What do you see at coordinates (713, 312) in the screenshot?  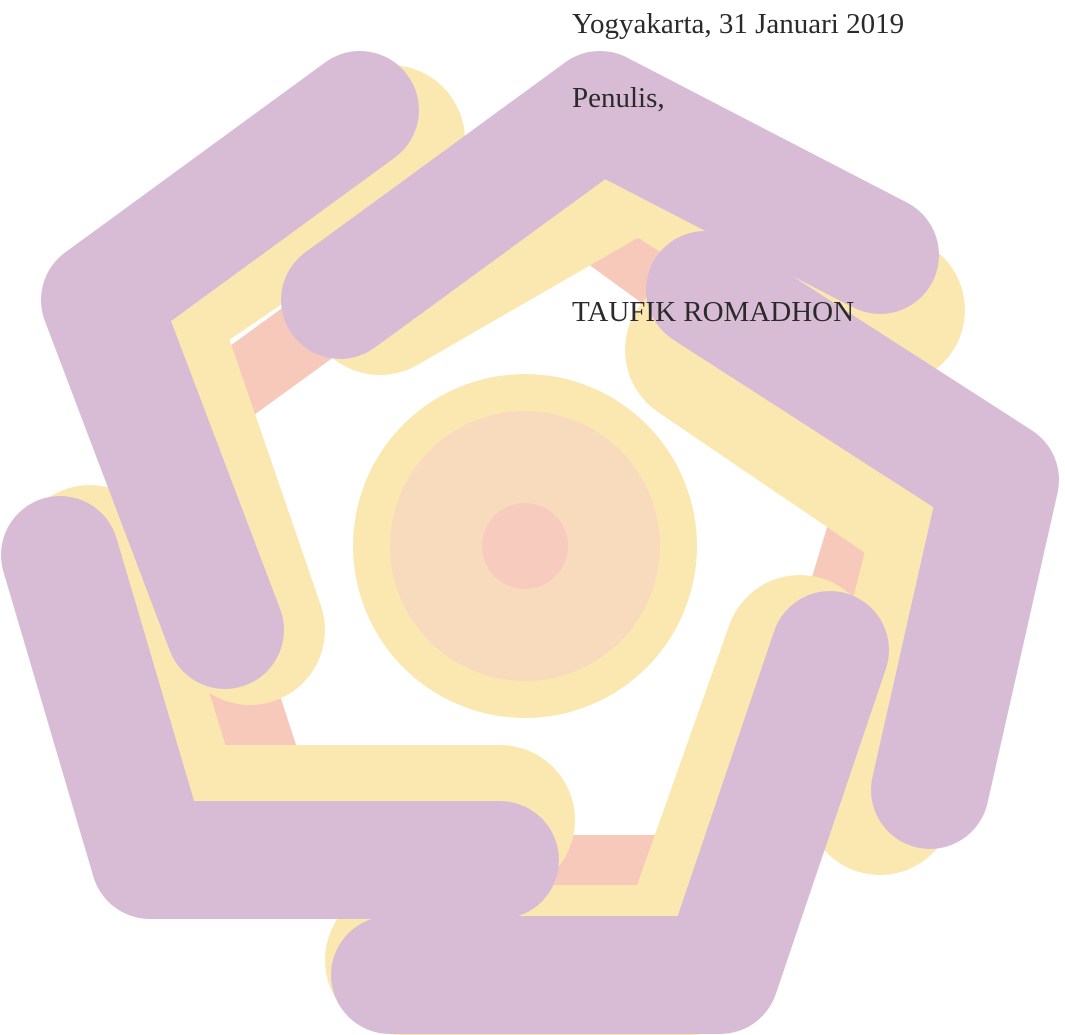 I see `author-name: TAUFIK ROMADHON` at bounding box center [713, 312].